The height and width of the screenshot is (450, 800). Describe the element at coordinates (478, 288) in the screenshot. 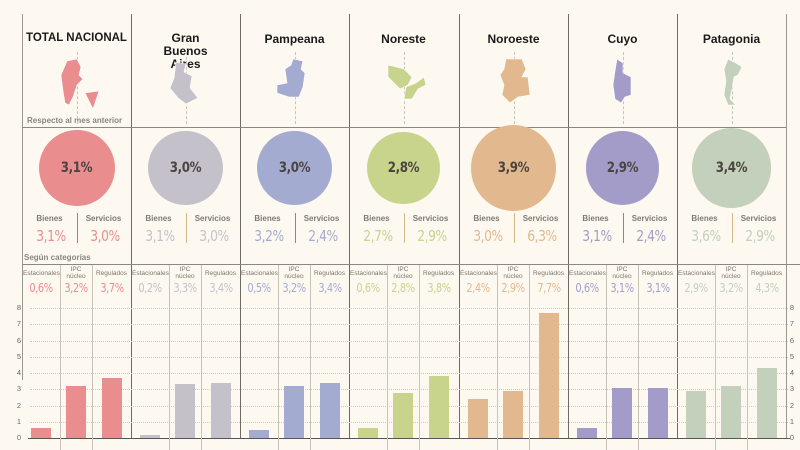

I see `category-value-estacionales: 2,4%` at that location.